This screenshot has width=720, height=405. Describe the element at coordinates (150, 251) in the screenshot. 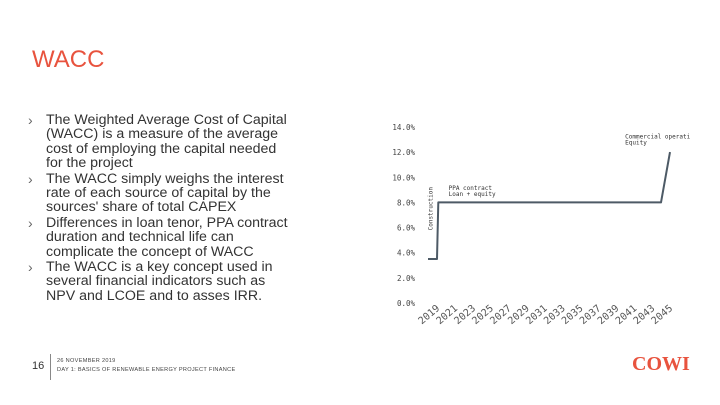

I see `bullet-line: complicate the concept of WACC` at that location.